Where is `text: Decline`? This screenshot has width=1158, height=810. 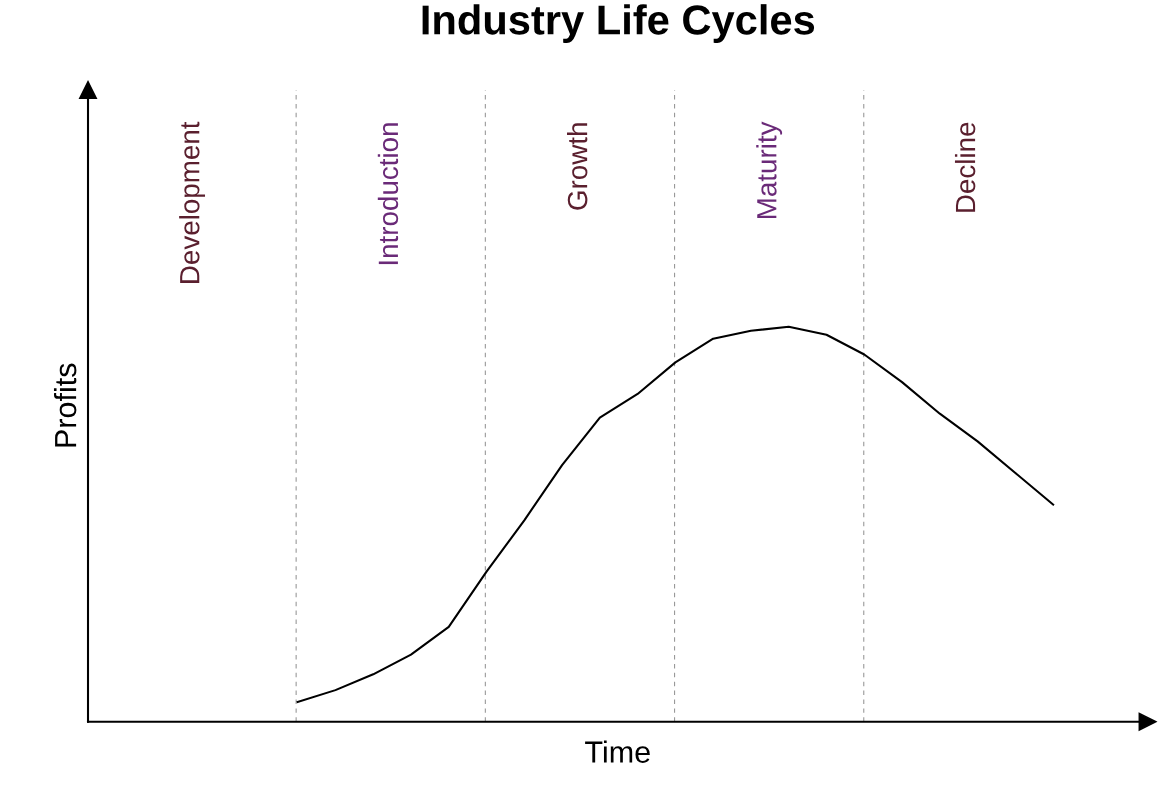
text: Decline is located at coordinates (965, 167).